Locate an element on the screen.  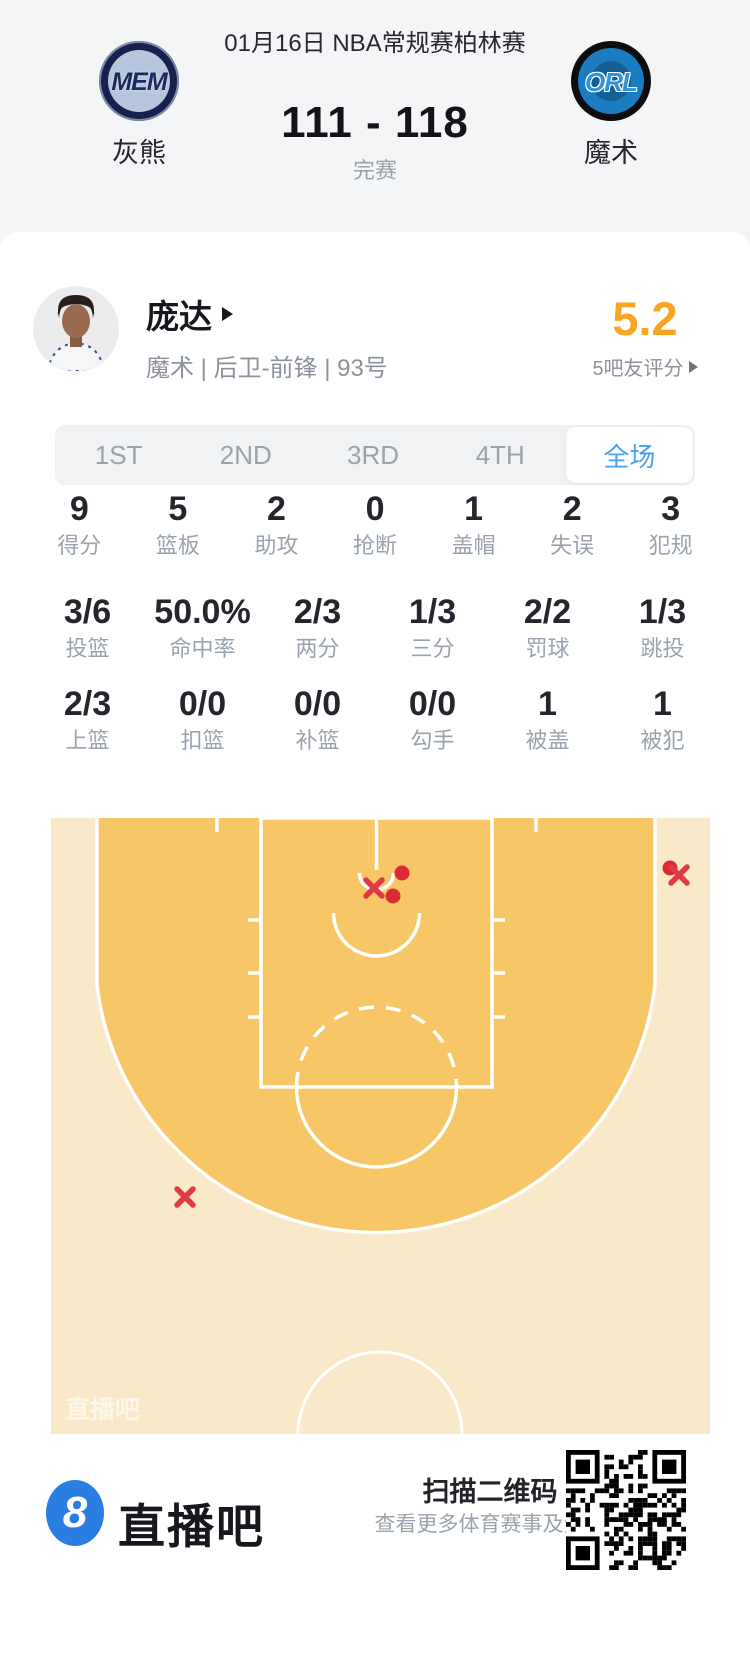
qr-subtitle: 查看更多体育赛事及资讯 is located at coordinates (490, 1524).